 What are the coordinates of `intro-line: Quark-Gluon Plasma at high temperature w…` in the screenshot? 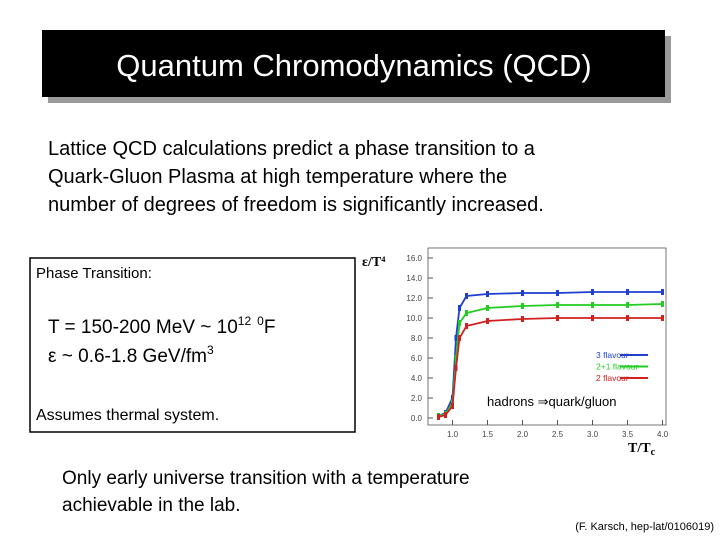 It's located at (277, 177).